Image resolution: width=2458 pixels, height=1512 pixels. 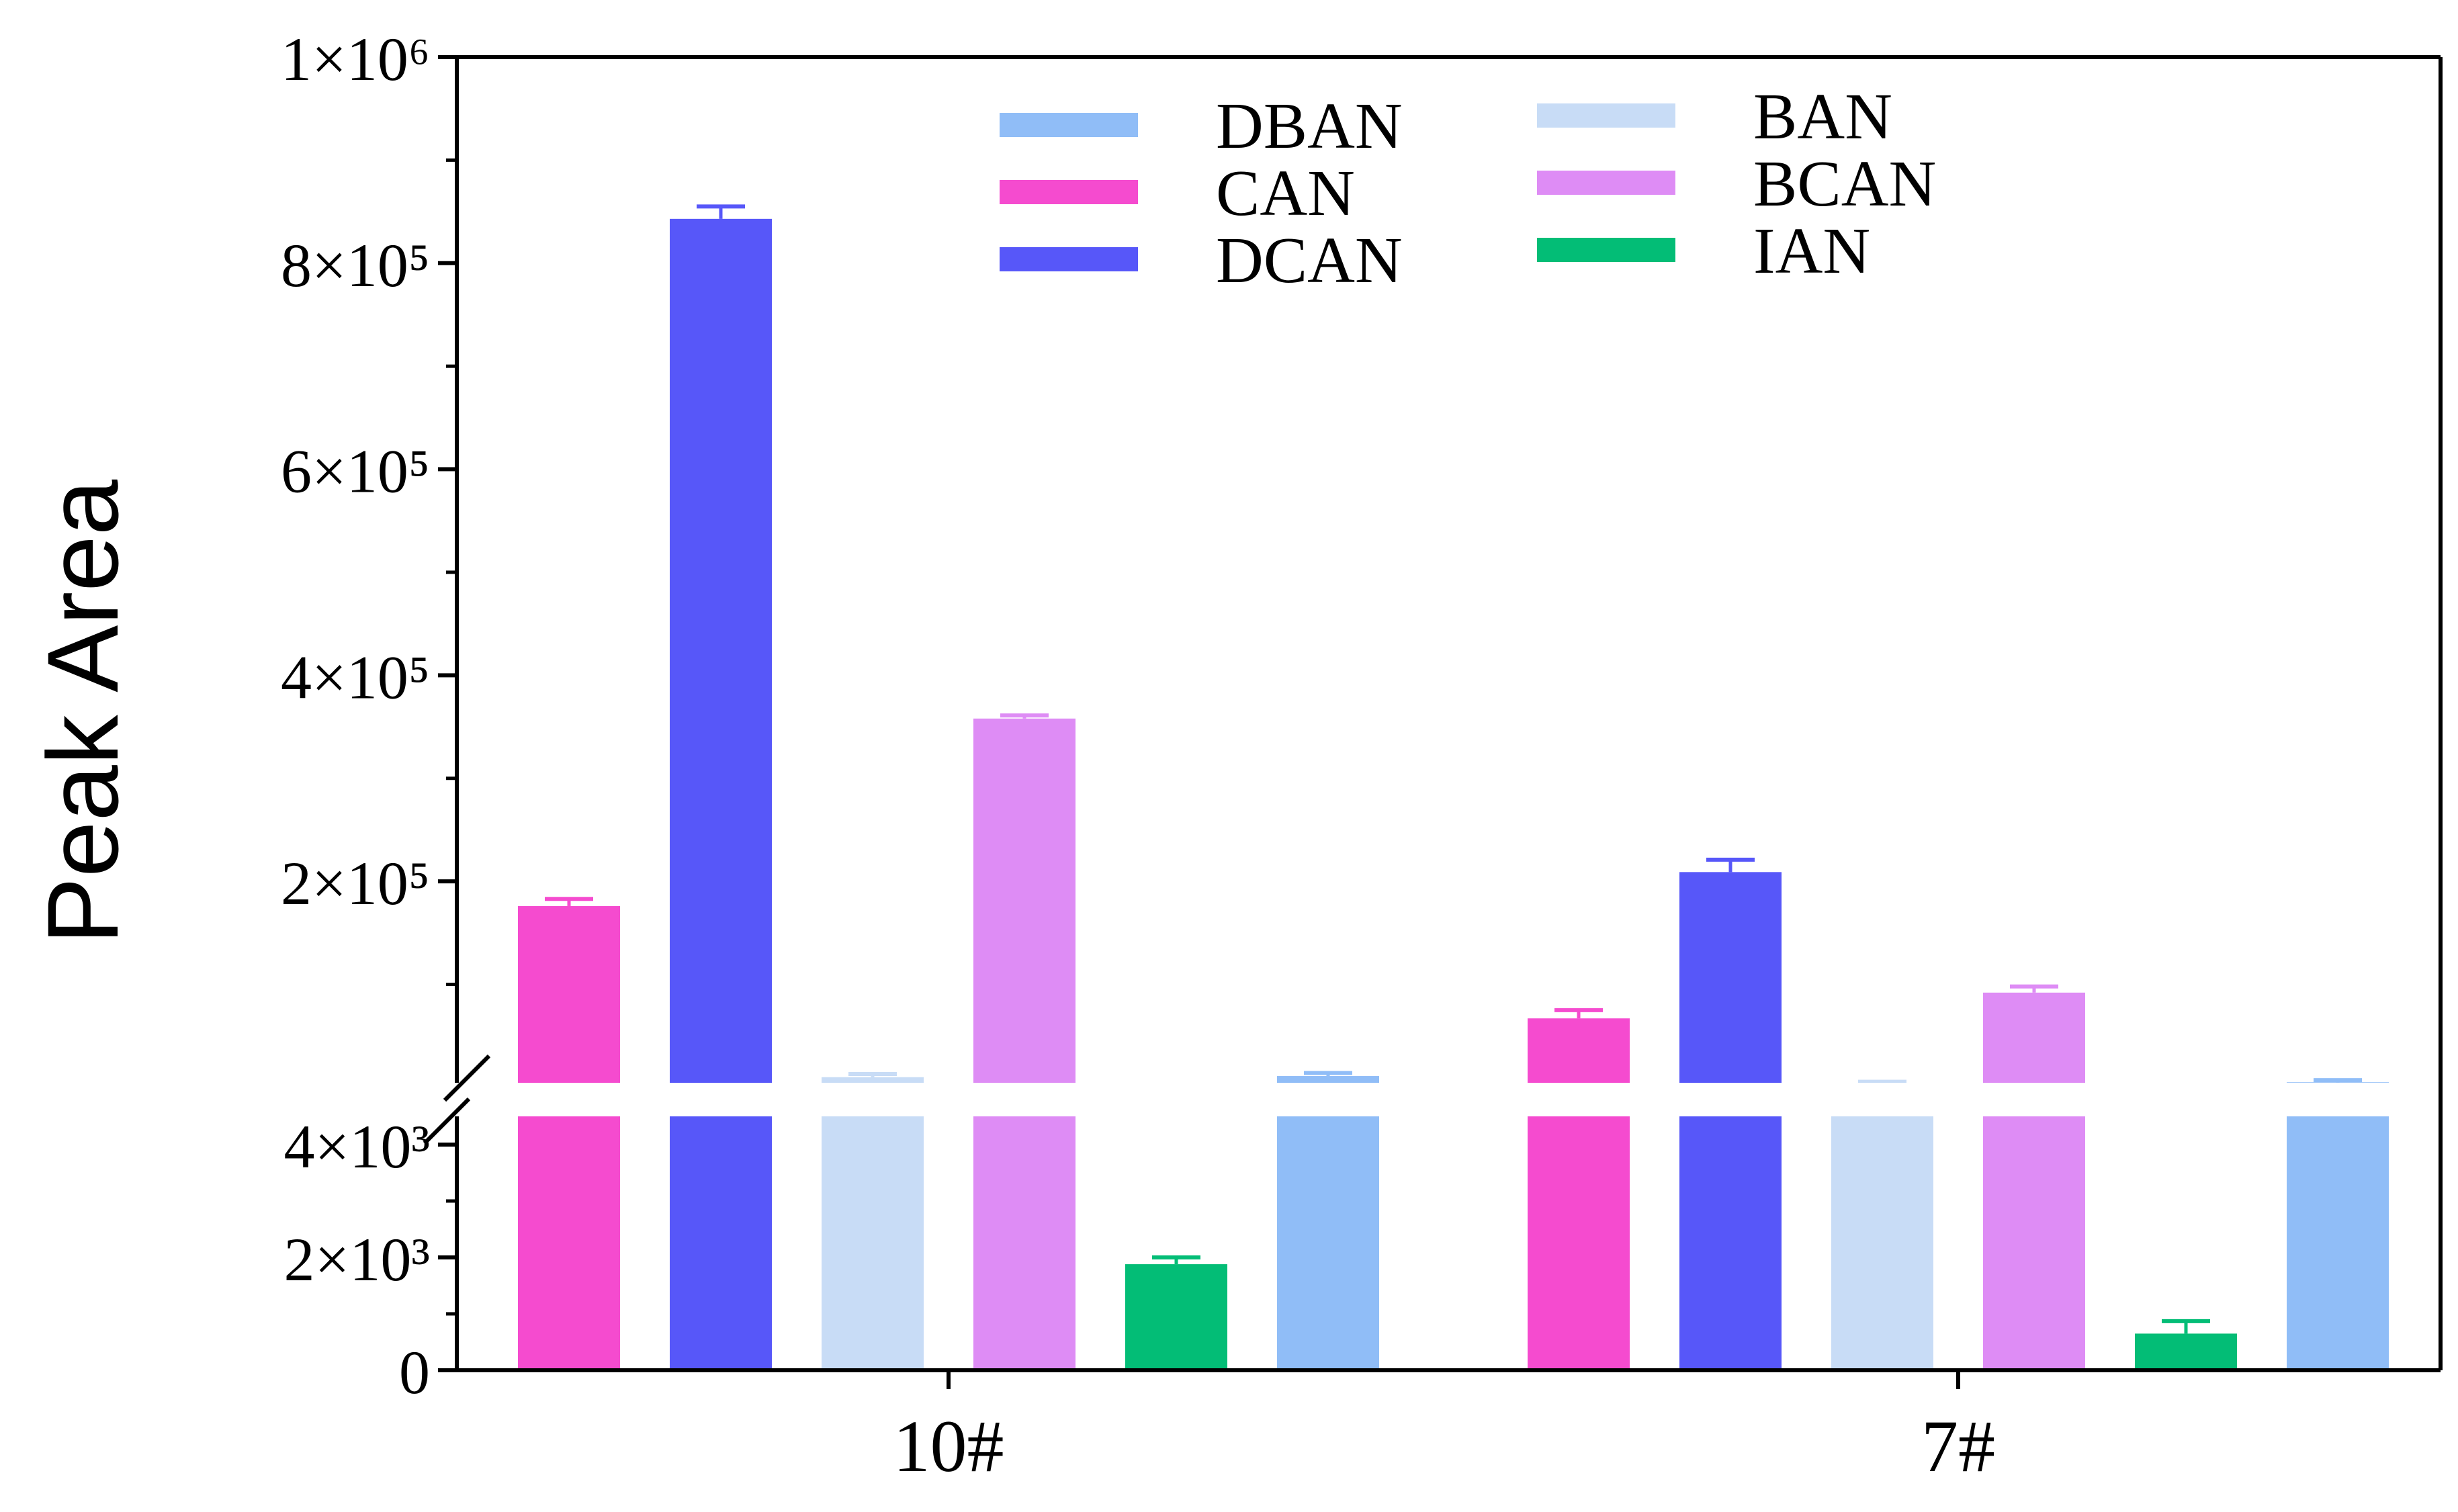 What do you see at coordinates (1069, 259) in the screenshot?
I see `legend-swatch-dcan` at bounding box center [1069, 259].